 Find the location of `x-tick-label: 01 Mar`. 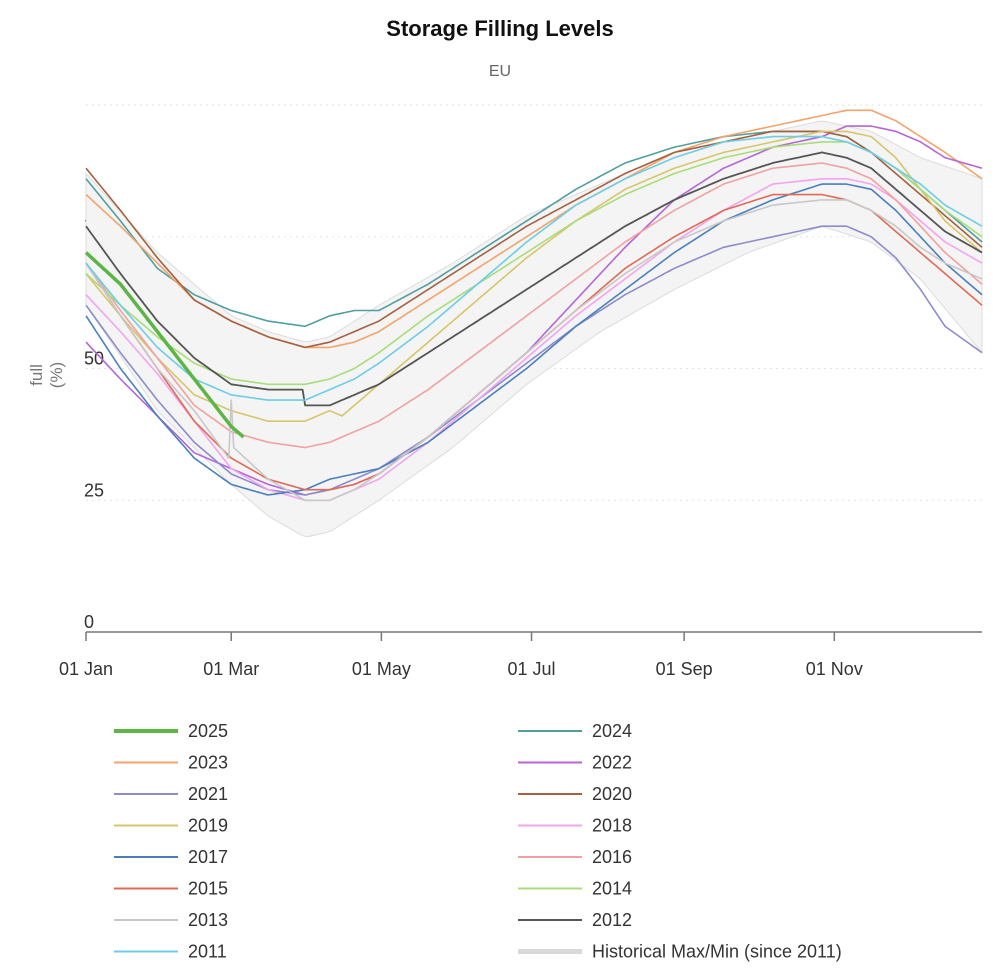

x-tick-label: 01 Mar is located at coordinates (231, 669).